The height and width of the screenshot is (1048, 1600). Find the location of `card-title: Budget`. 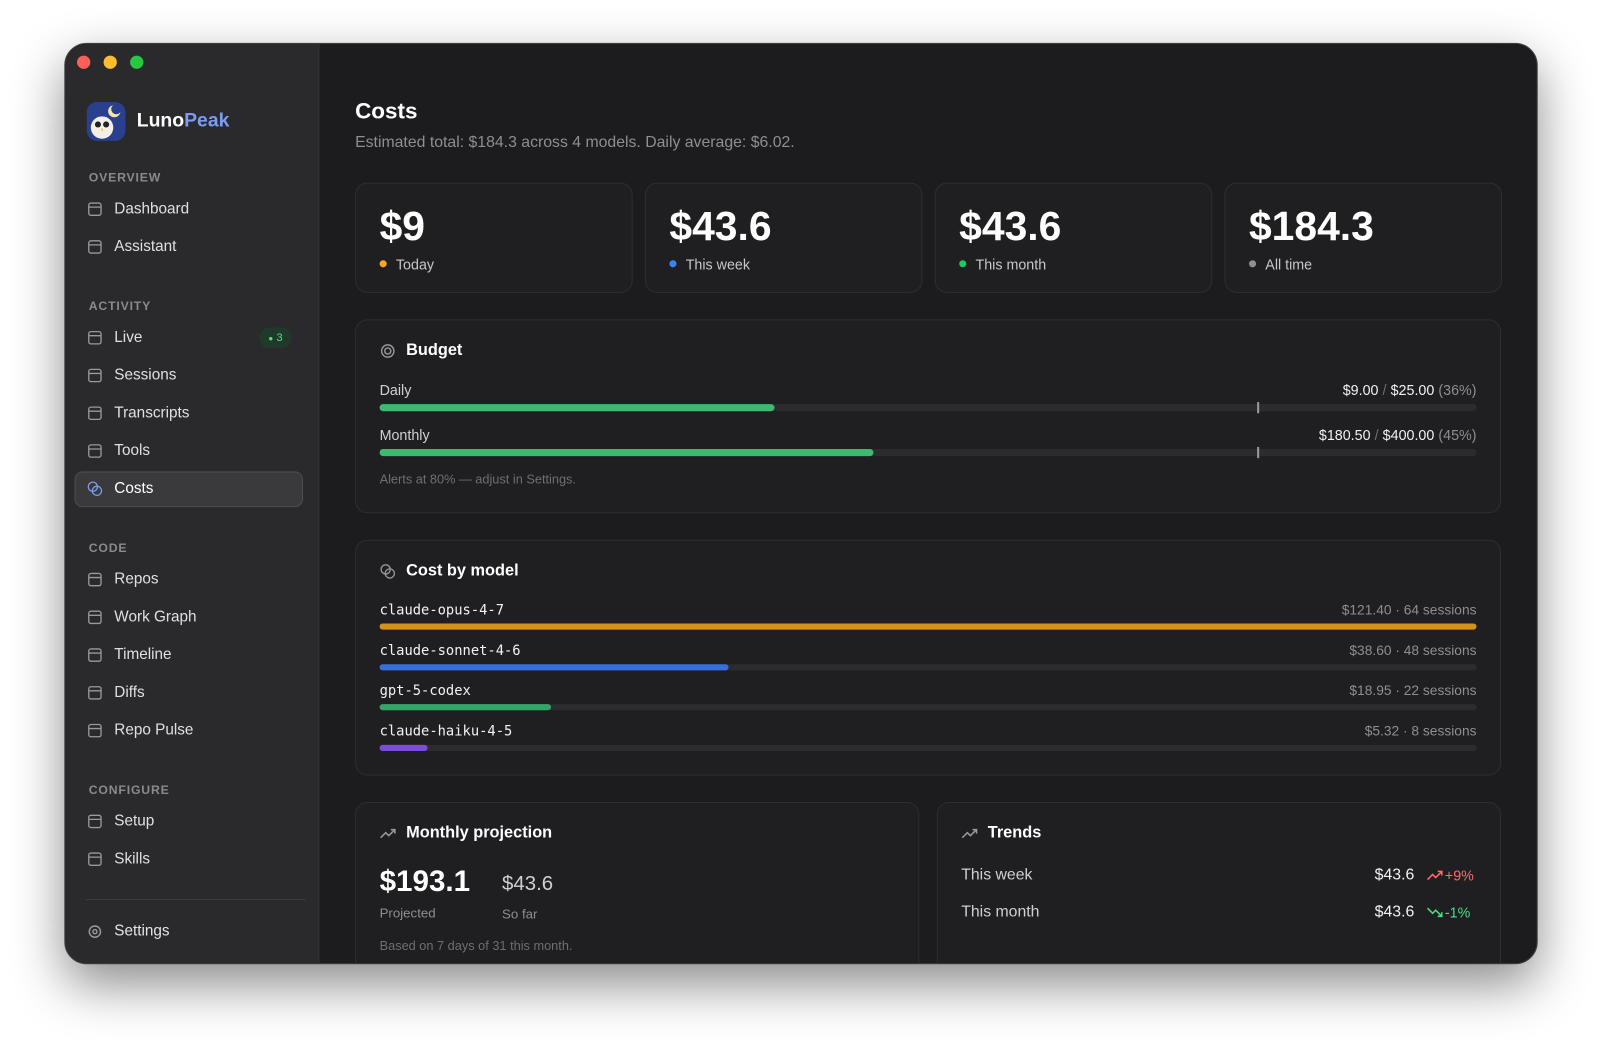

card-title: Budget is located at coordinates (434, 350).